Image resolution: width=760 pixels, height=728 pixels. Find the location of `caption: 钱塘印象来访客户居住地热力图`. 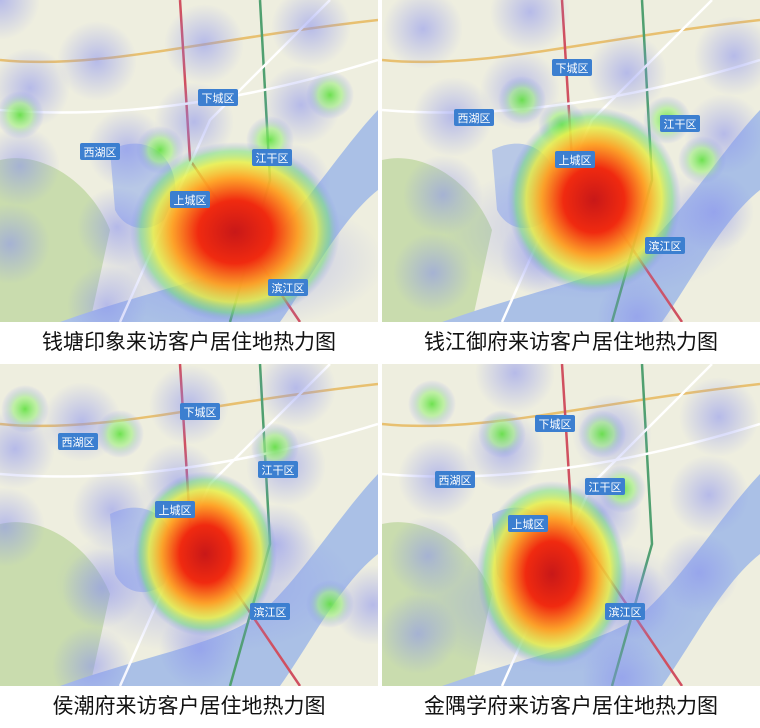

caption: 钱塘印象来访客户居住地热力图 is located at coordinates (189, 342).